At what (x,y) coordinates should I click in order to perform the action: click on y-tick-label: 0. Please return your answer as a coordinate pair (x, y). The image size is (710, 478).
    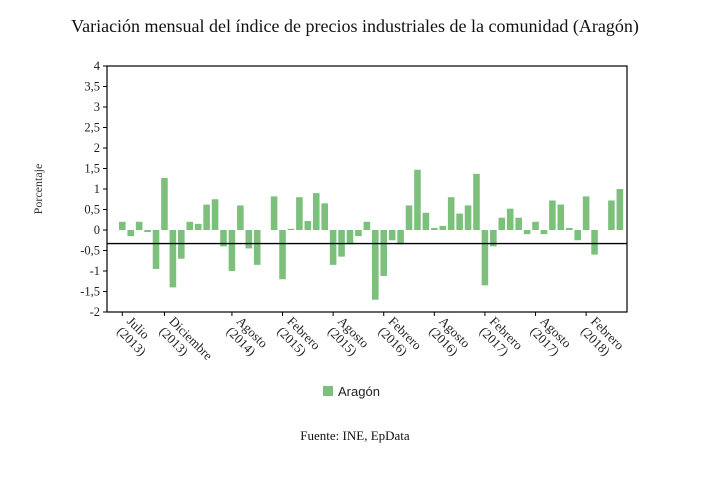
    Looking at the image, I should click on (97, 230).